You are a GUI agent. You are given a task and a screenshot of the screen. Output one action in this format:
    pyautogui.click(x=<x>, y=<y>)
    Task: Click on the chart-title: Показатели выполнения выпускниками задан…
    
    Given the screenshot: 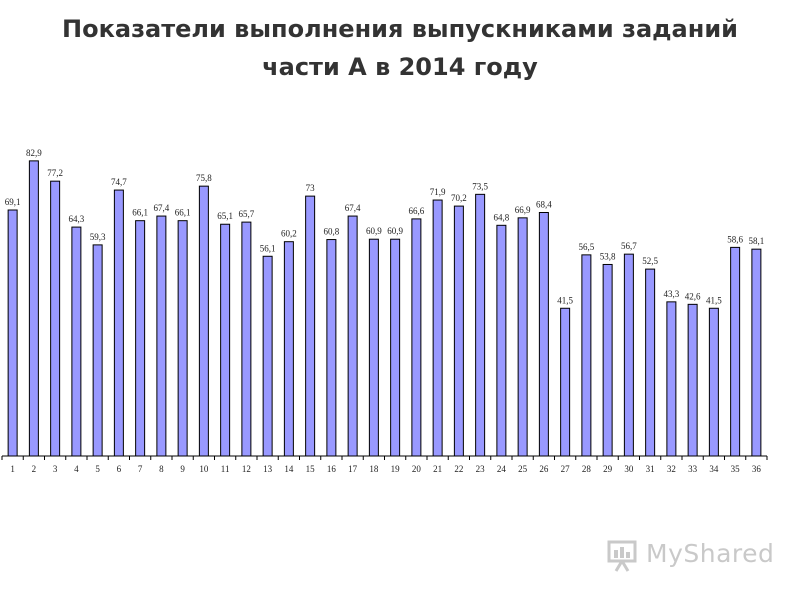 What is the action you would take?
    pyautogui.click(x=400, y=48)
    